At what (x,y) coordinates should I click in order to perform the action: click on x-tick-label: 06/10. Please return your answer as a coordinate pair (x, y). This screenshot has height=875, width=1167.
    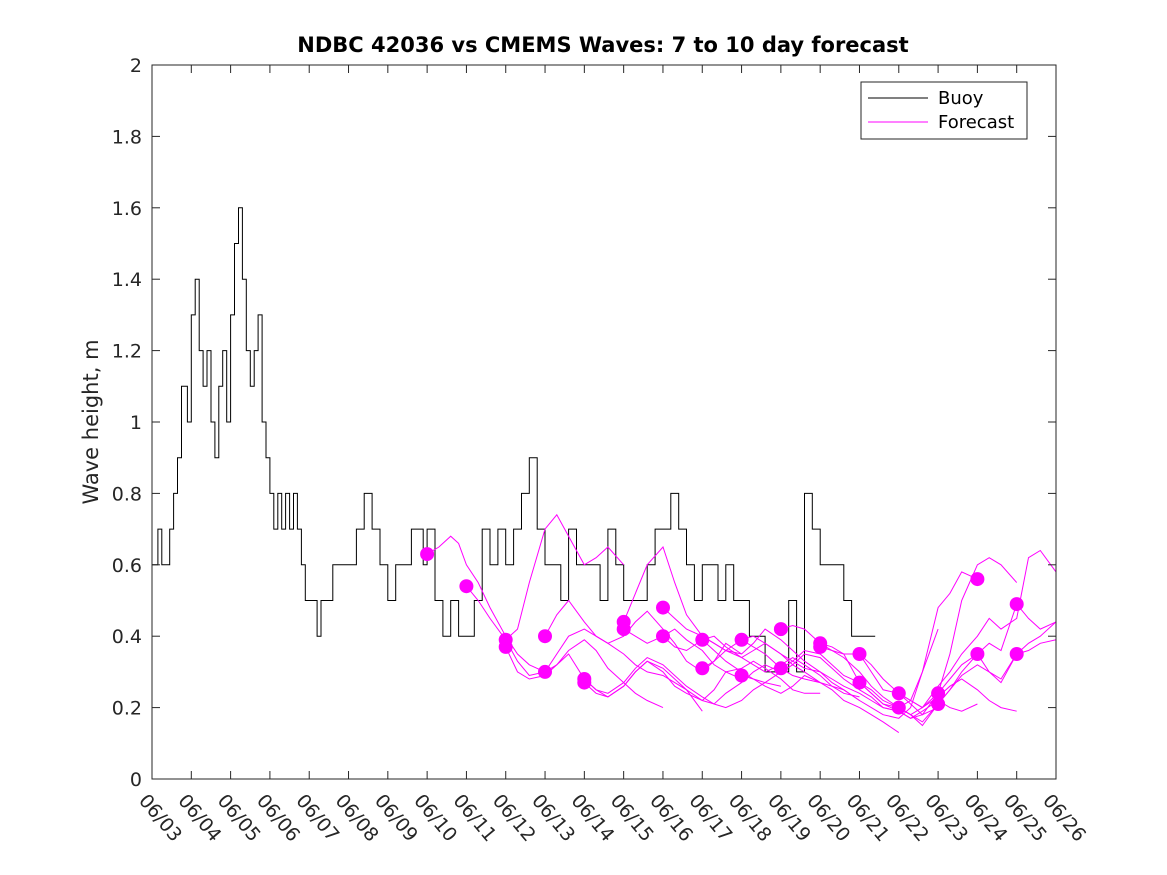
    Looking at the image, I should click on (435, 818).